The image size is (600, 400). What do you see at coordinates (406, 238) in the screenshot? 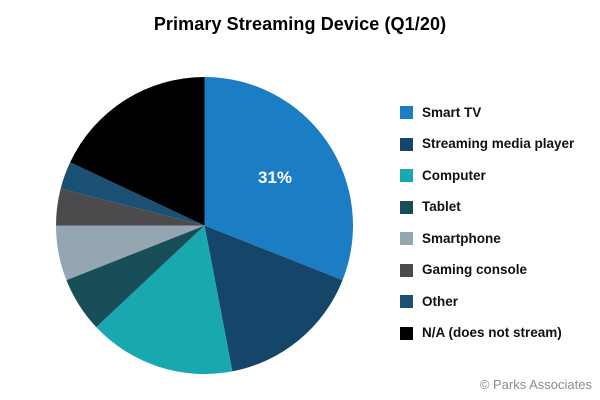
I see `legend-swatch-smartphone` at bounding box center [406, 238].